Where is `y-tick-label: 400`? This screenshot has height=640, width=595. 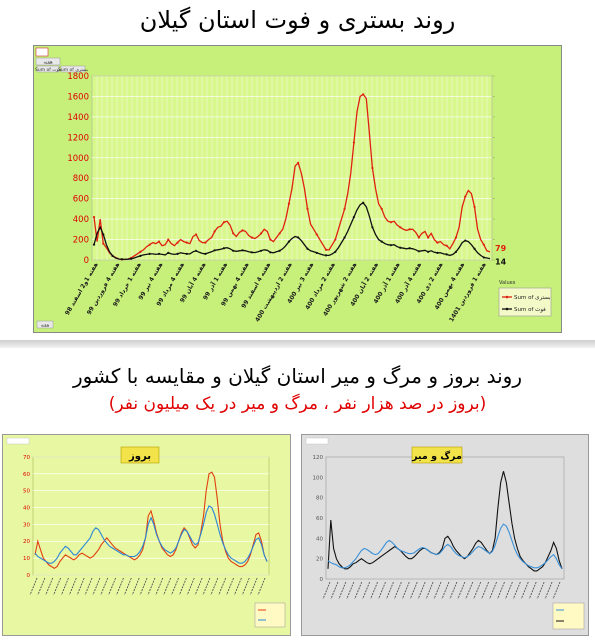 y-tick-label: 400 is located at coordinates (81, 220).